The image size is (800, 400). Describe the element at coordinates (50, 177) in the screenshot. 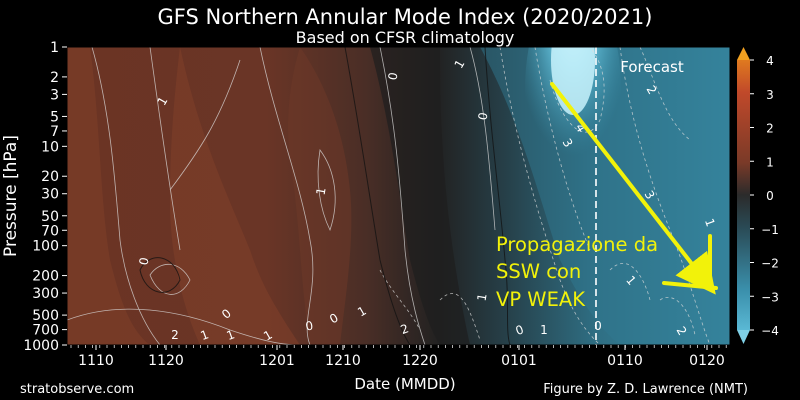

I see `y-tick-label: 20` at that location.